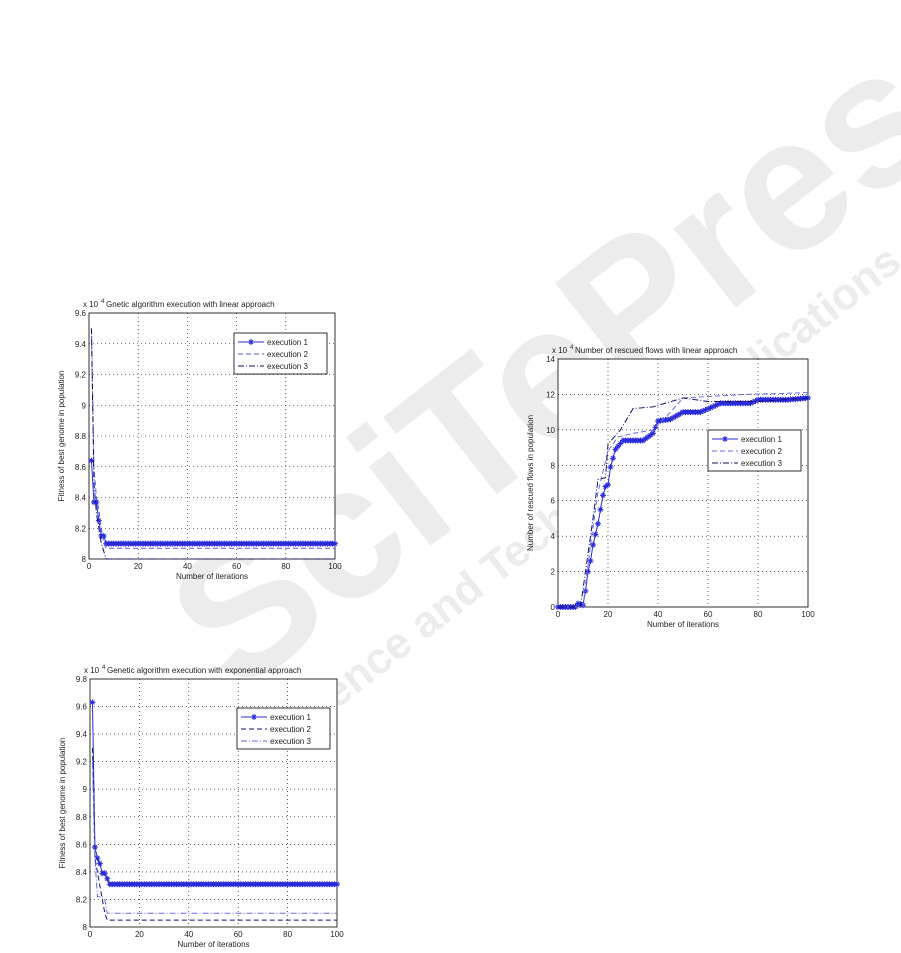 The width and height of the screenshot is (901, 953). What do you see at coordinates (530, 483) in the screenshot?
I see `y-axis-label: Number of rescued flows in population` at bounding box center [530, 483].